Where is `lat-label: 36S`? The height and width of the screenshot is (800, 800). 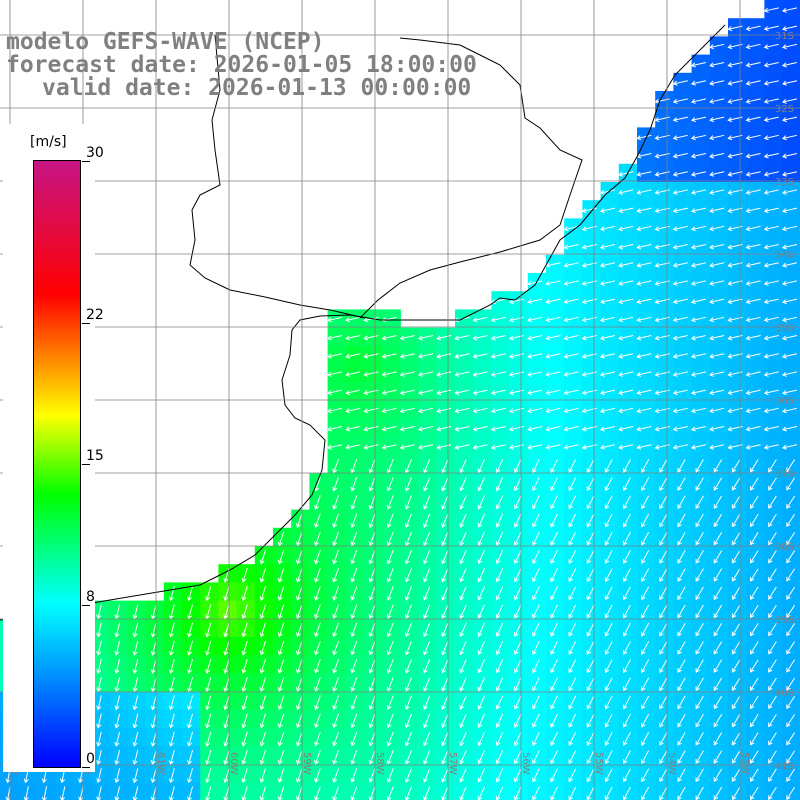 lat-label: 36S is located at coordinates (784, 401).